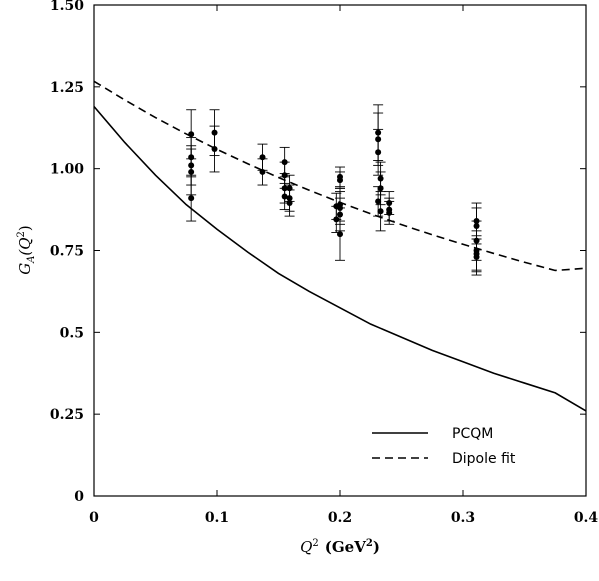 This screenshot has height=581, width=599. Describe the element at coordinates (315, 543) in the screenshot. I see `x-label-sup: 2` at that location.